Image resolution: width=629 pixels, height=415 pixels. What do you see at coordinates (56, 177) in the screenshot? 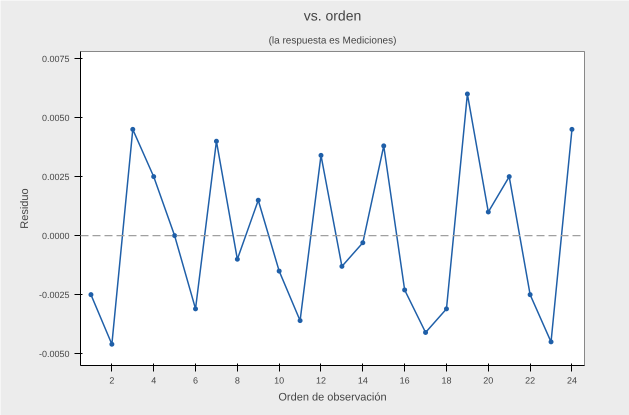
I see `y-tick-label: 0.0025` at bounding box center [56, 177].